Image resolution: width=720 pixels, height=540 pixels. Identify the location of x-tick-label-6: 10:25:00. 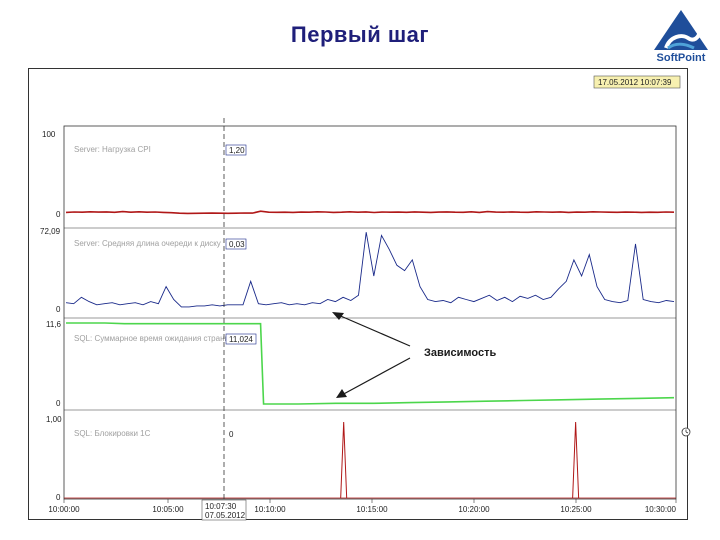
(576, 509).